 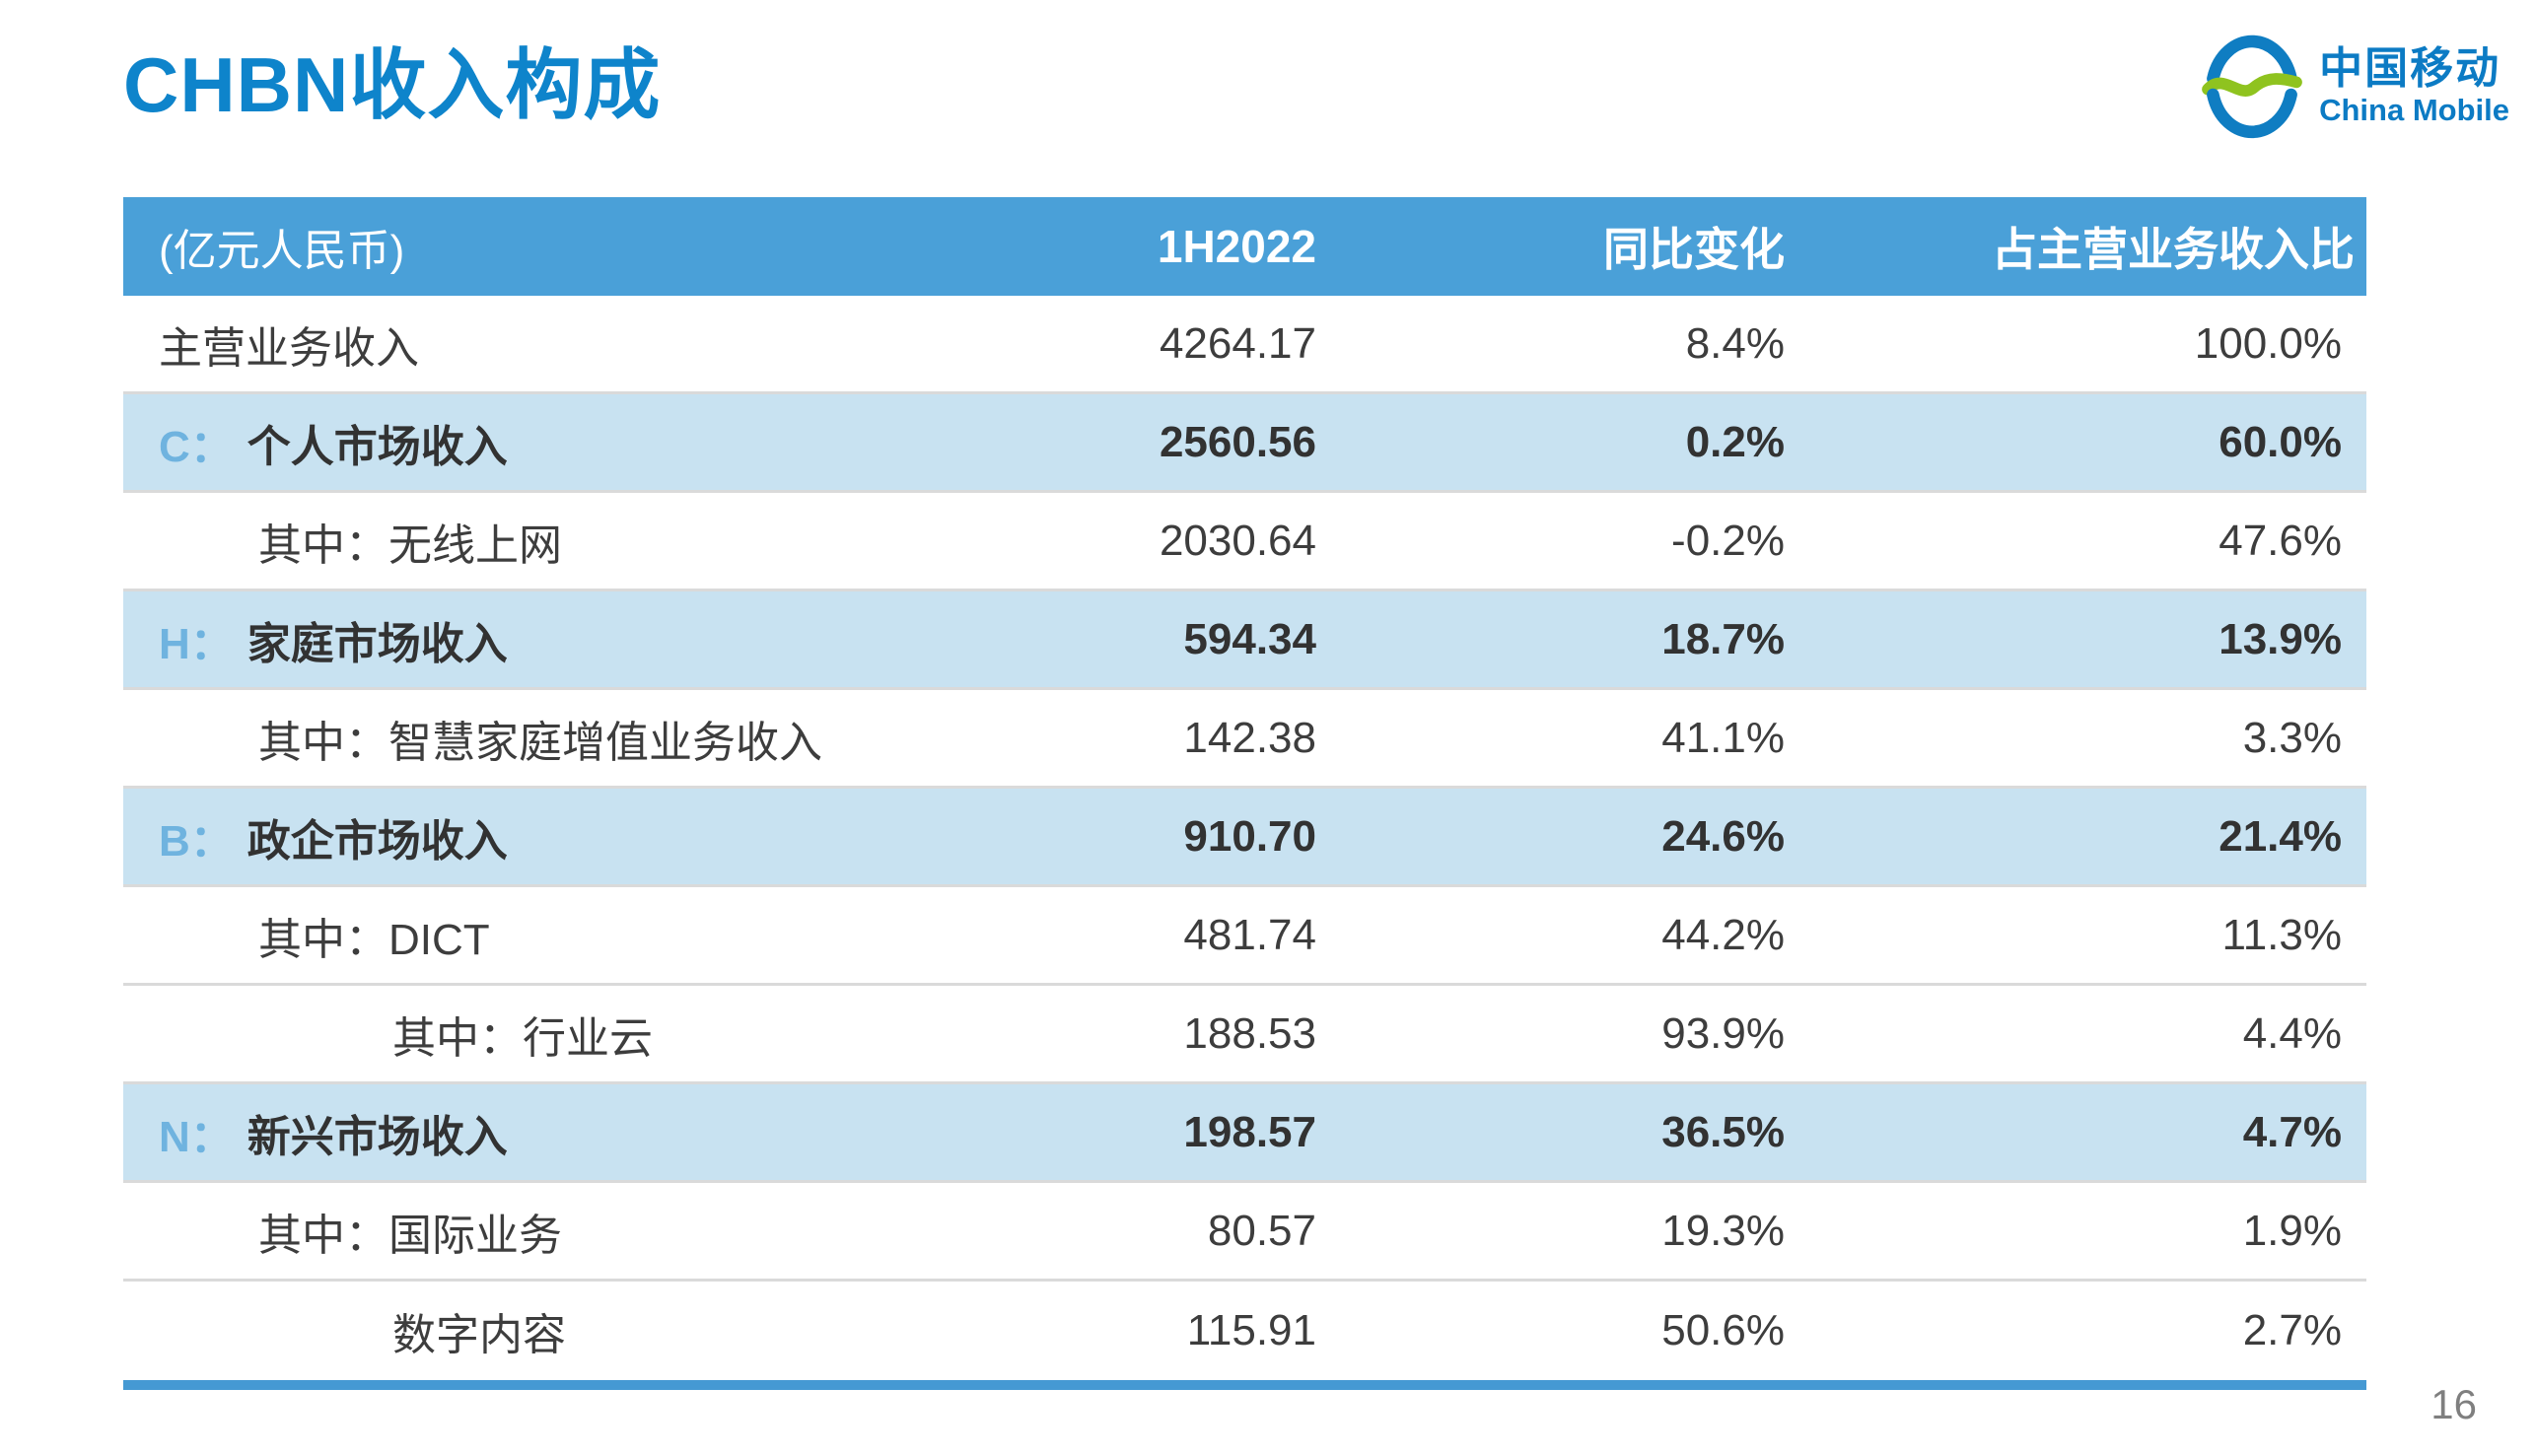 What do you see at coordinates (1735, 343) in the screenshot?
I see `row-value-yoy: 8.4%` at bounding box center [1735, 343].